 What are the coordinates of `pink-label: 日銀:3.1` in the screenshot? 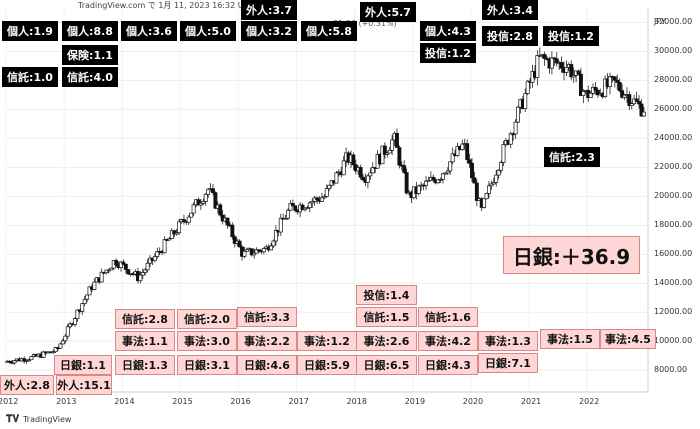 It's located at (207, 365).